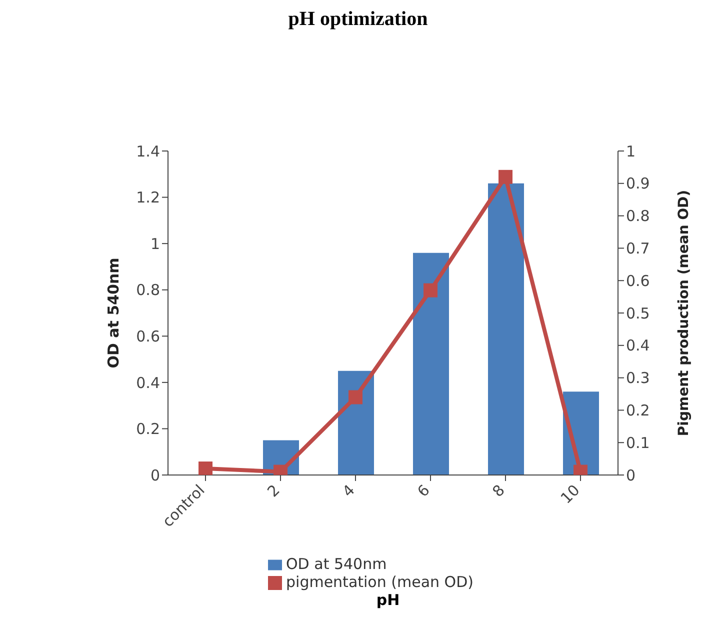  I want to click on y-tick-label: 1, so click(155, 243).